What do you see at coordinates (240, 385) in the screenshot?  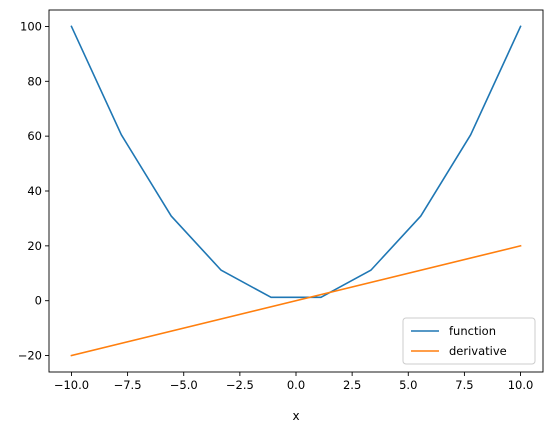 I see `x-tick-label: −2.5` at bounding box center [240, 385].